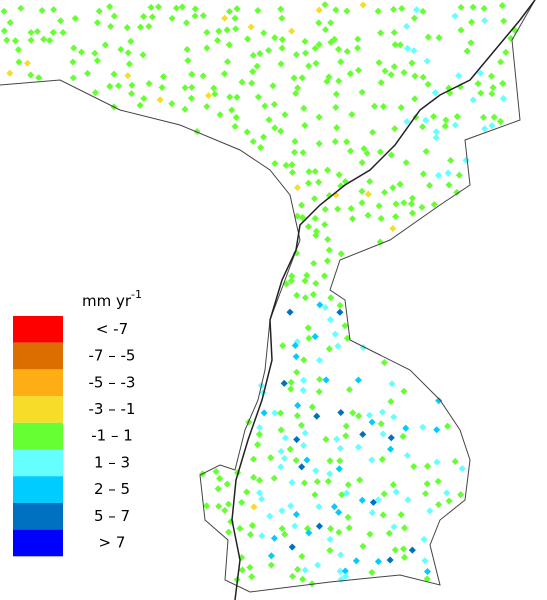 This screenshot has height=600, width=547. Describe the element at coordinates (112, 542) in the screenshot. I see `legend-label: > 7` at that location.